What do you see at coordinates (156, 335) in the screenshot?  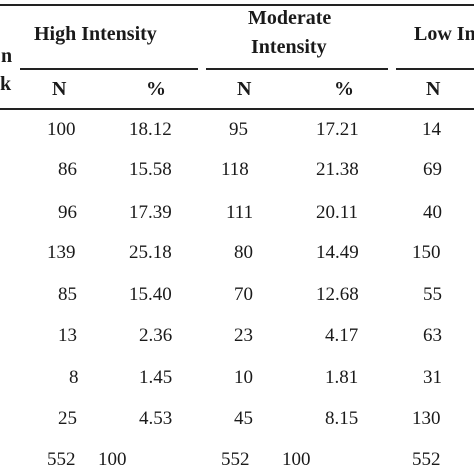 I see `table-cell: 2.36` at bounding box center [156, 335].